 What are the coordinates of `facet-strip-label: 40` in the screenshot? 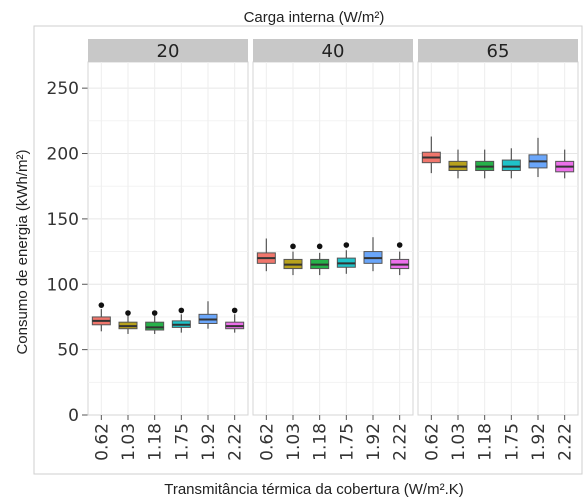 It's located at (333, 51).